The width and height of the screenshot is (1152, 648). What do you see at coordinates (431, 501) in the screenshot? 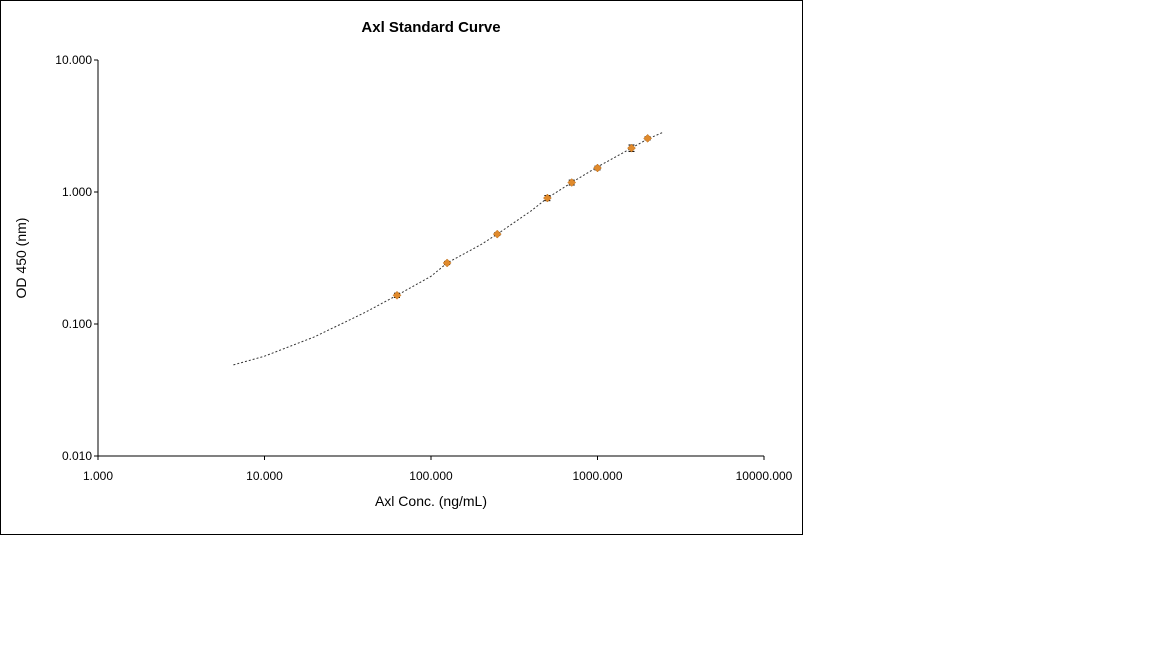
I see `x-axis-title: Axl Conc. (ng/mL)` at bounding box center [431, 501].